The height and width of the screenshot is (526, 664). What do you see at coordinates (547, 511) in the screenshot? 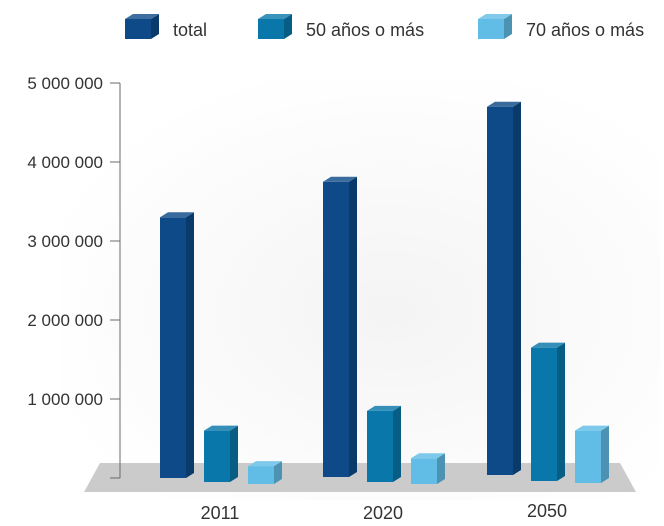
I see `x-tick-label: 2050` at bounding box center [547, 511].